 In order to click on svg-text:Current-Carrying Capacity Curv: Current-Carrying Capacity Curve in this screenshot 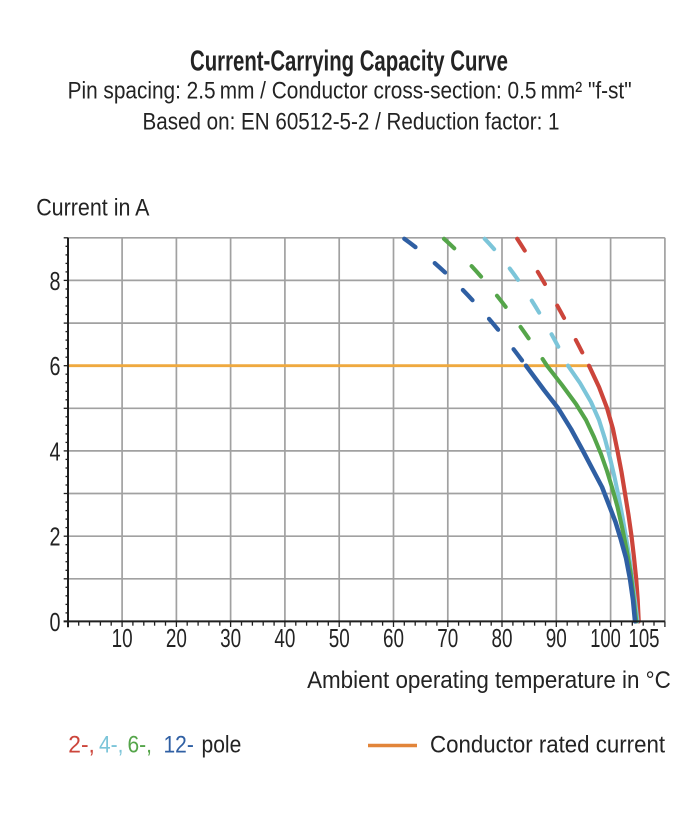, I will do `click(349, 61)`.